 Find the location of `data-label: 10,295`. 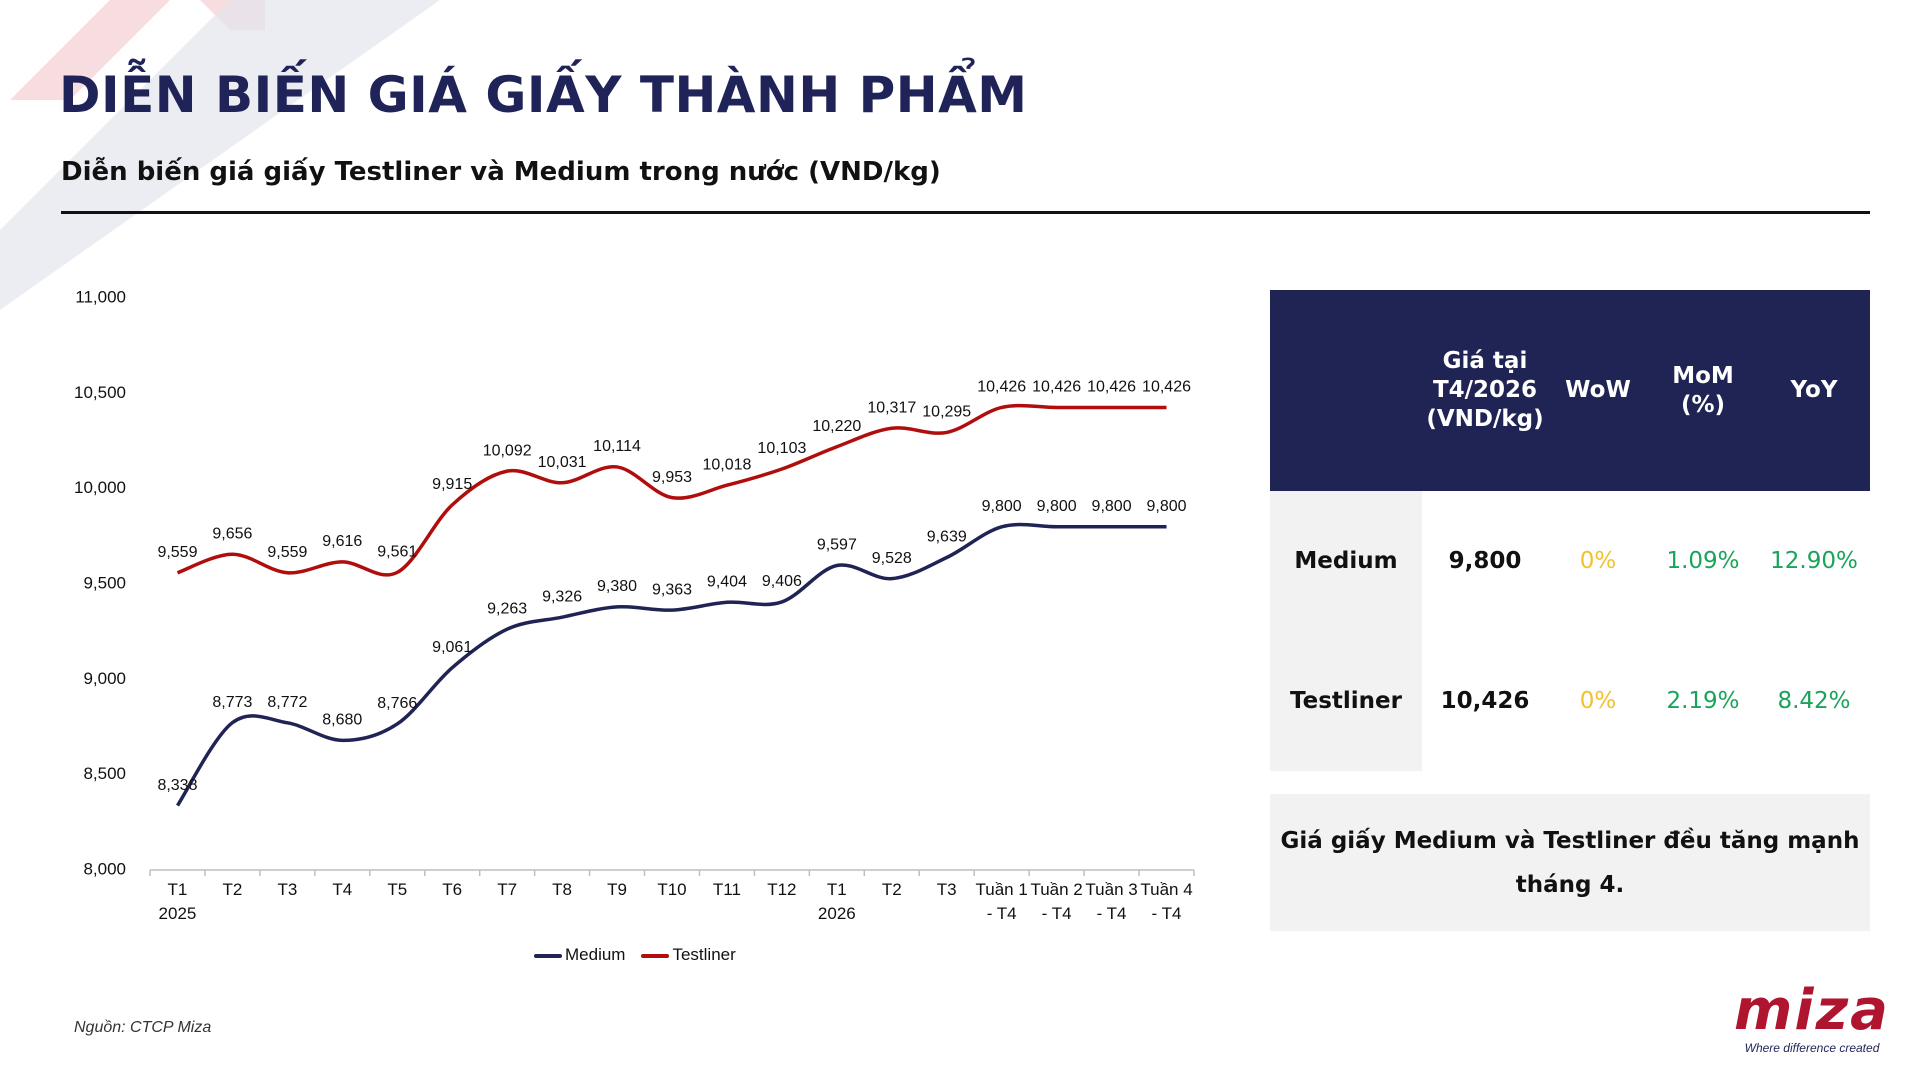

data-label: 10,295 is located at coordinates (946, 412).